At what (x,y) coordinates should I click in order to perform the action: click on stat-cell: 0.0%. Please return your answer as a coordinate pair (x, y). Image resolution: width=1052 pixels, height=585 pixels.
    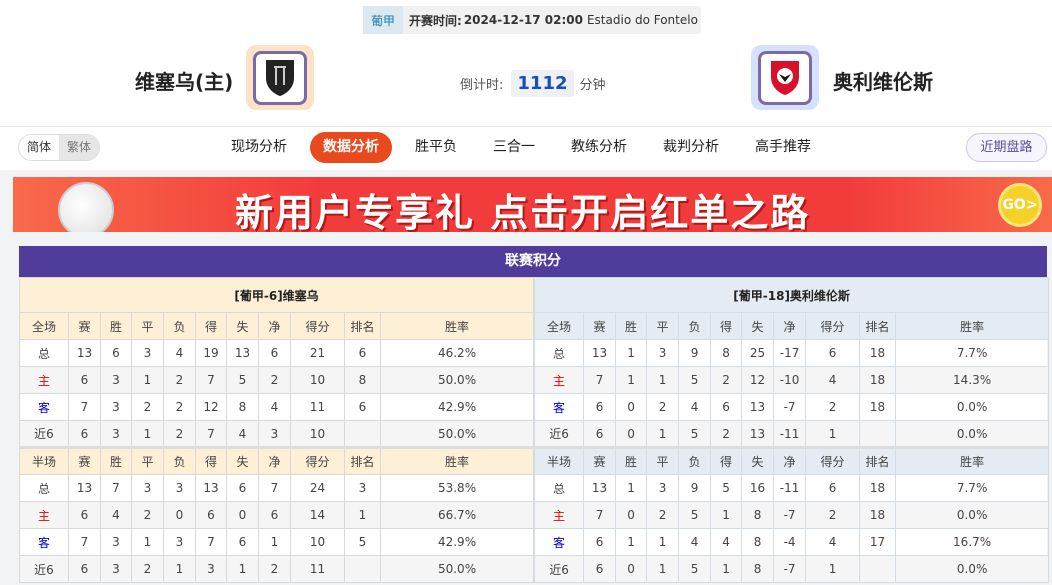
    Looking at the image, I should click on (972, 434).